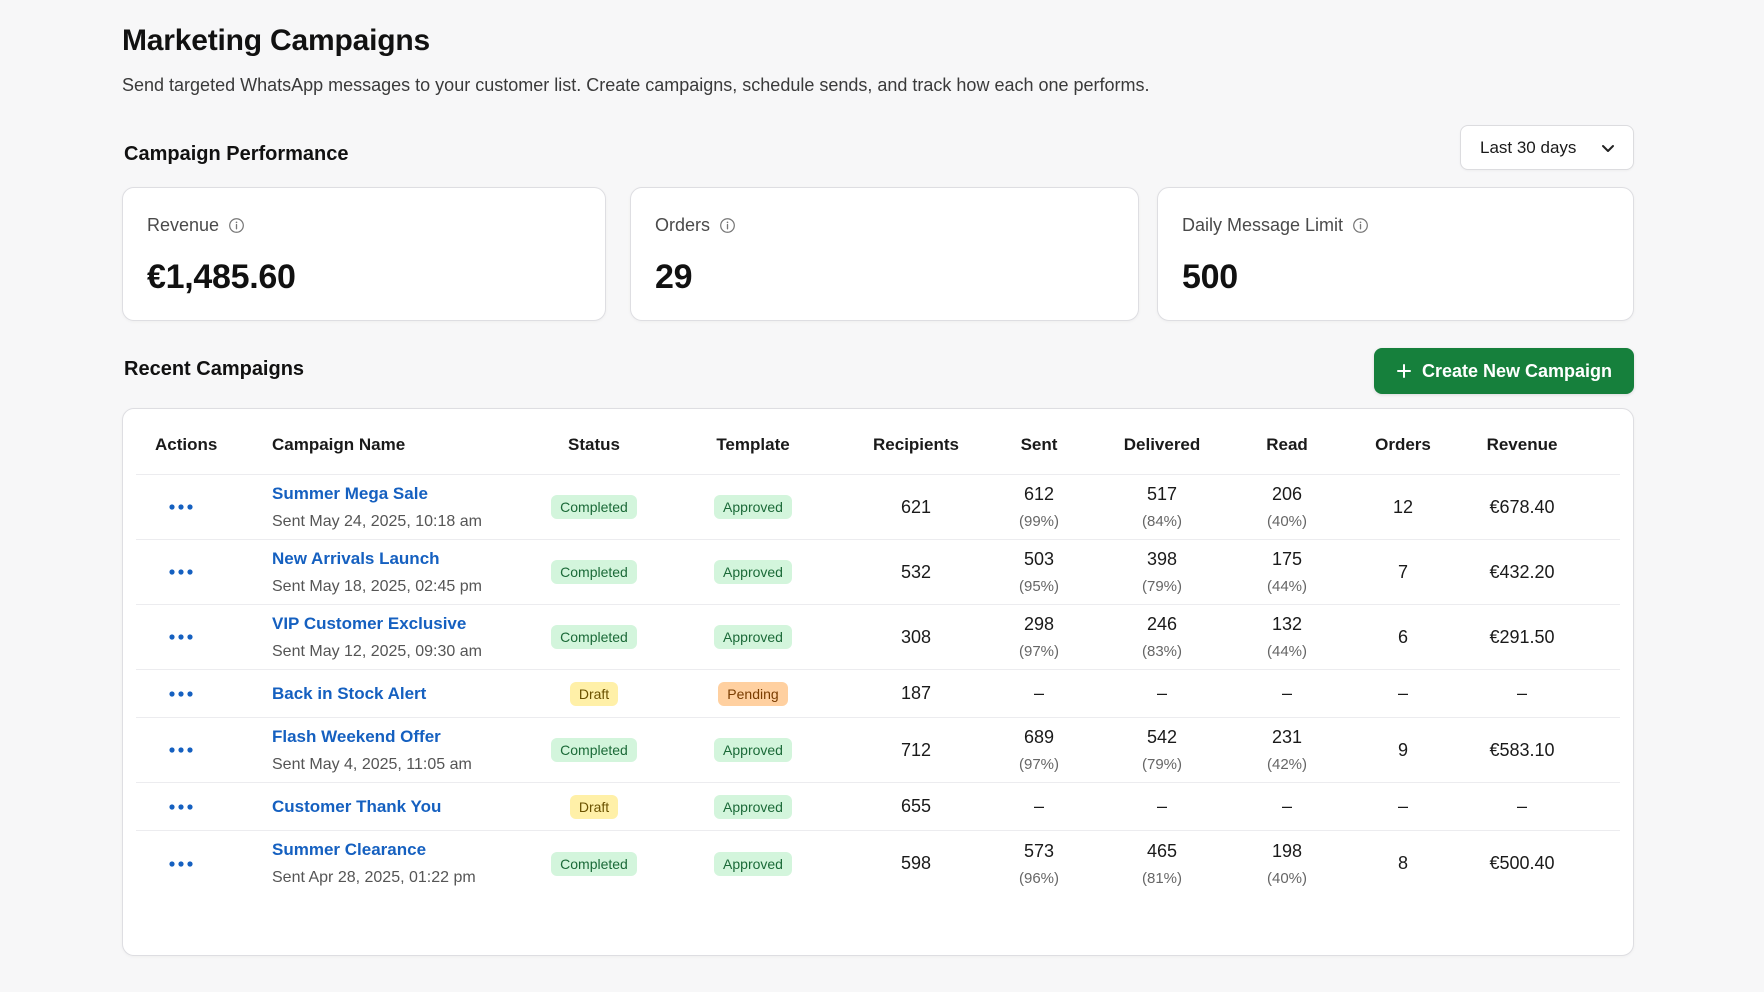 The image size is (1764, 992). Describe the element at coordinates (1162, 863) in the screenshot. I see `delivered-cell: 465 (81%)` at that location.